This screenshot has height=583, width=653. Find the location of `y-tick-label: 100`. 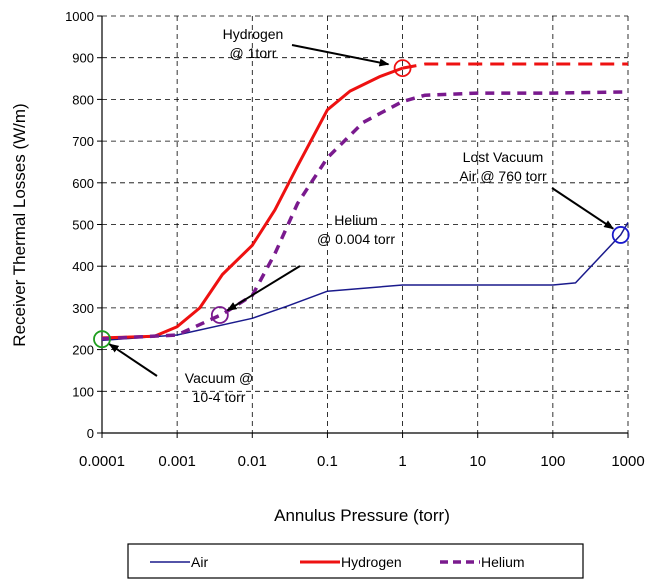

y-tick-label: 100 is located at coordinates (83, 391).